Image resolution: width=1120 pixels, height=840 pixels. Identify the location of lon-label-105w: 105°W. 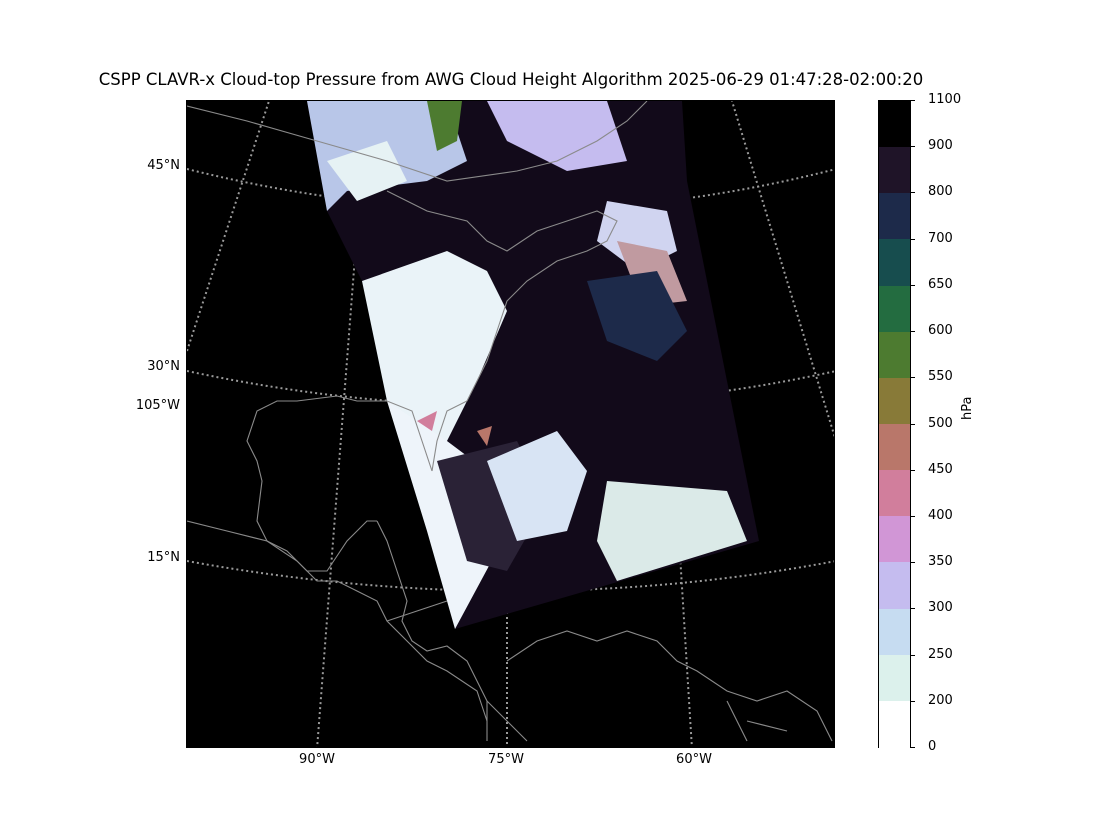
(157, 405).